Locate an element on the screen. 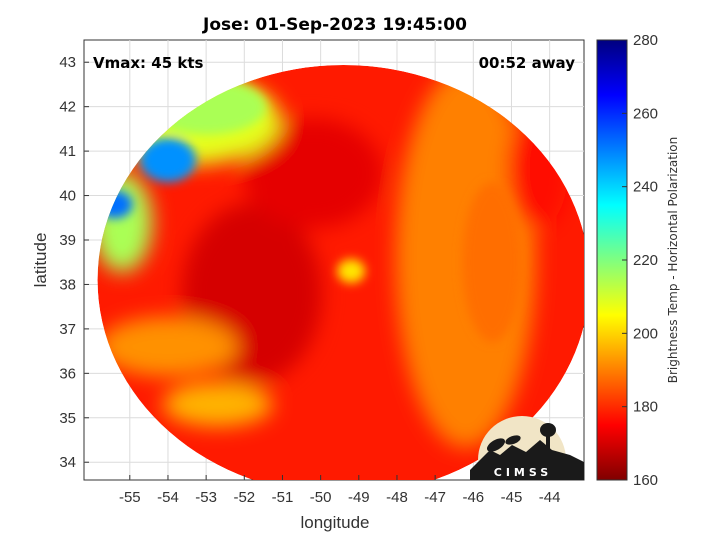  colorbar-tick-label: 160 is located at coordinates (645, 480).